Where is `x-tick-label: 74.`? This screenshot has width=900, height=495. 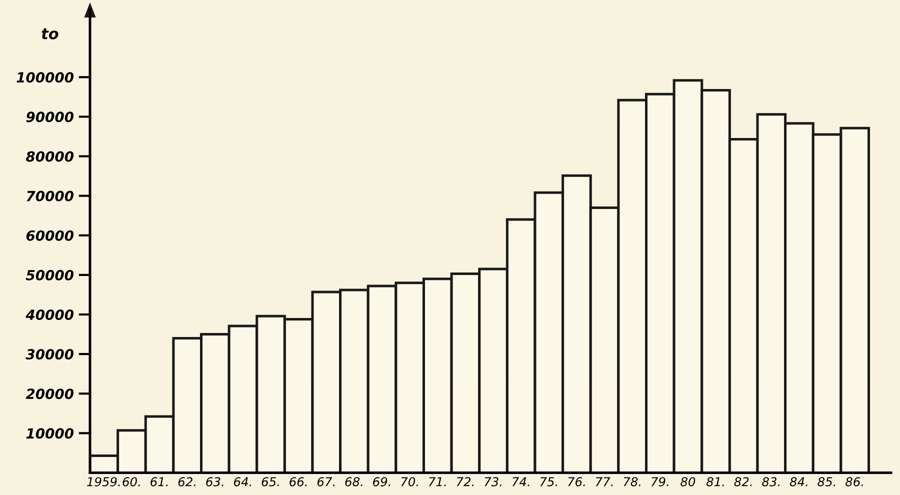
x-tick-label: 74. is located at coordinates (521, 481).